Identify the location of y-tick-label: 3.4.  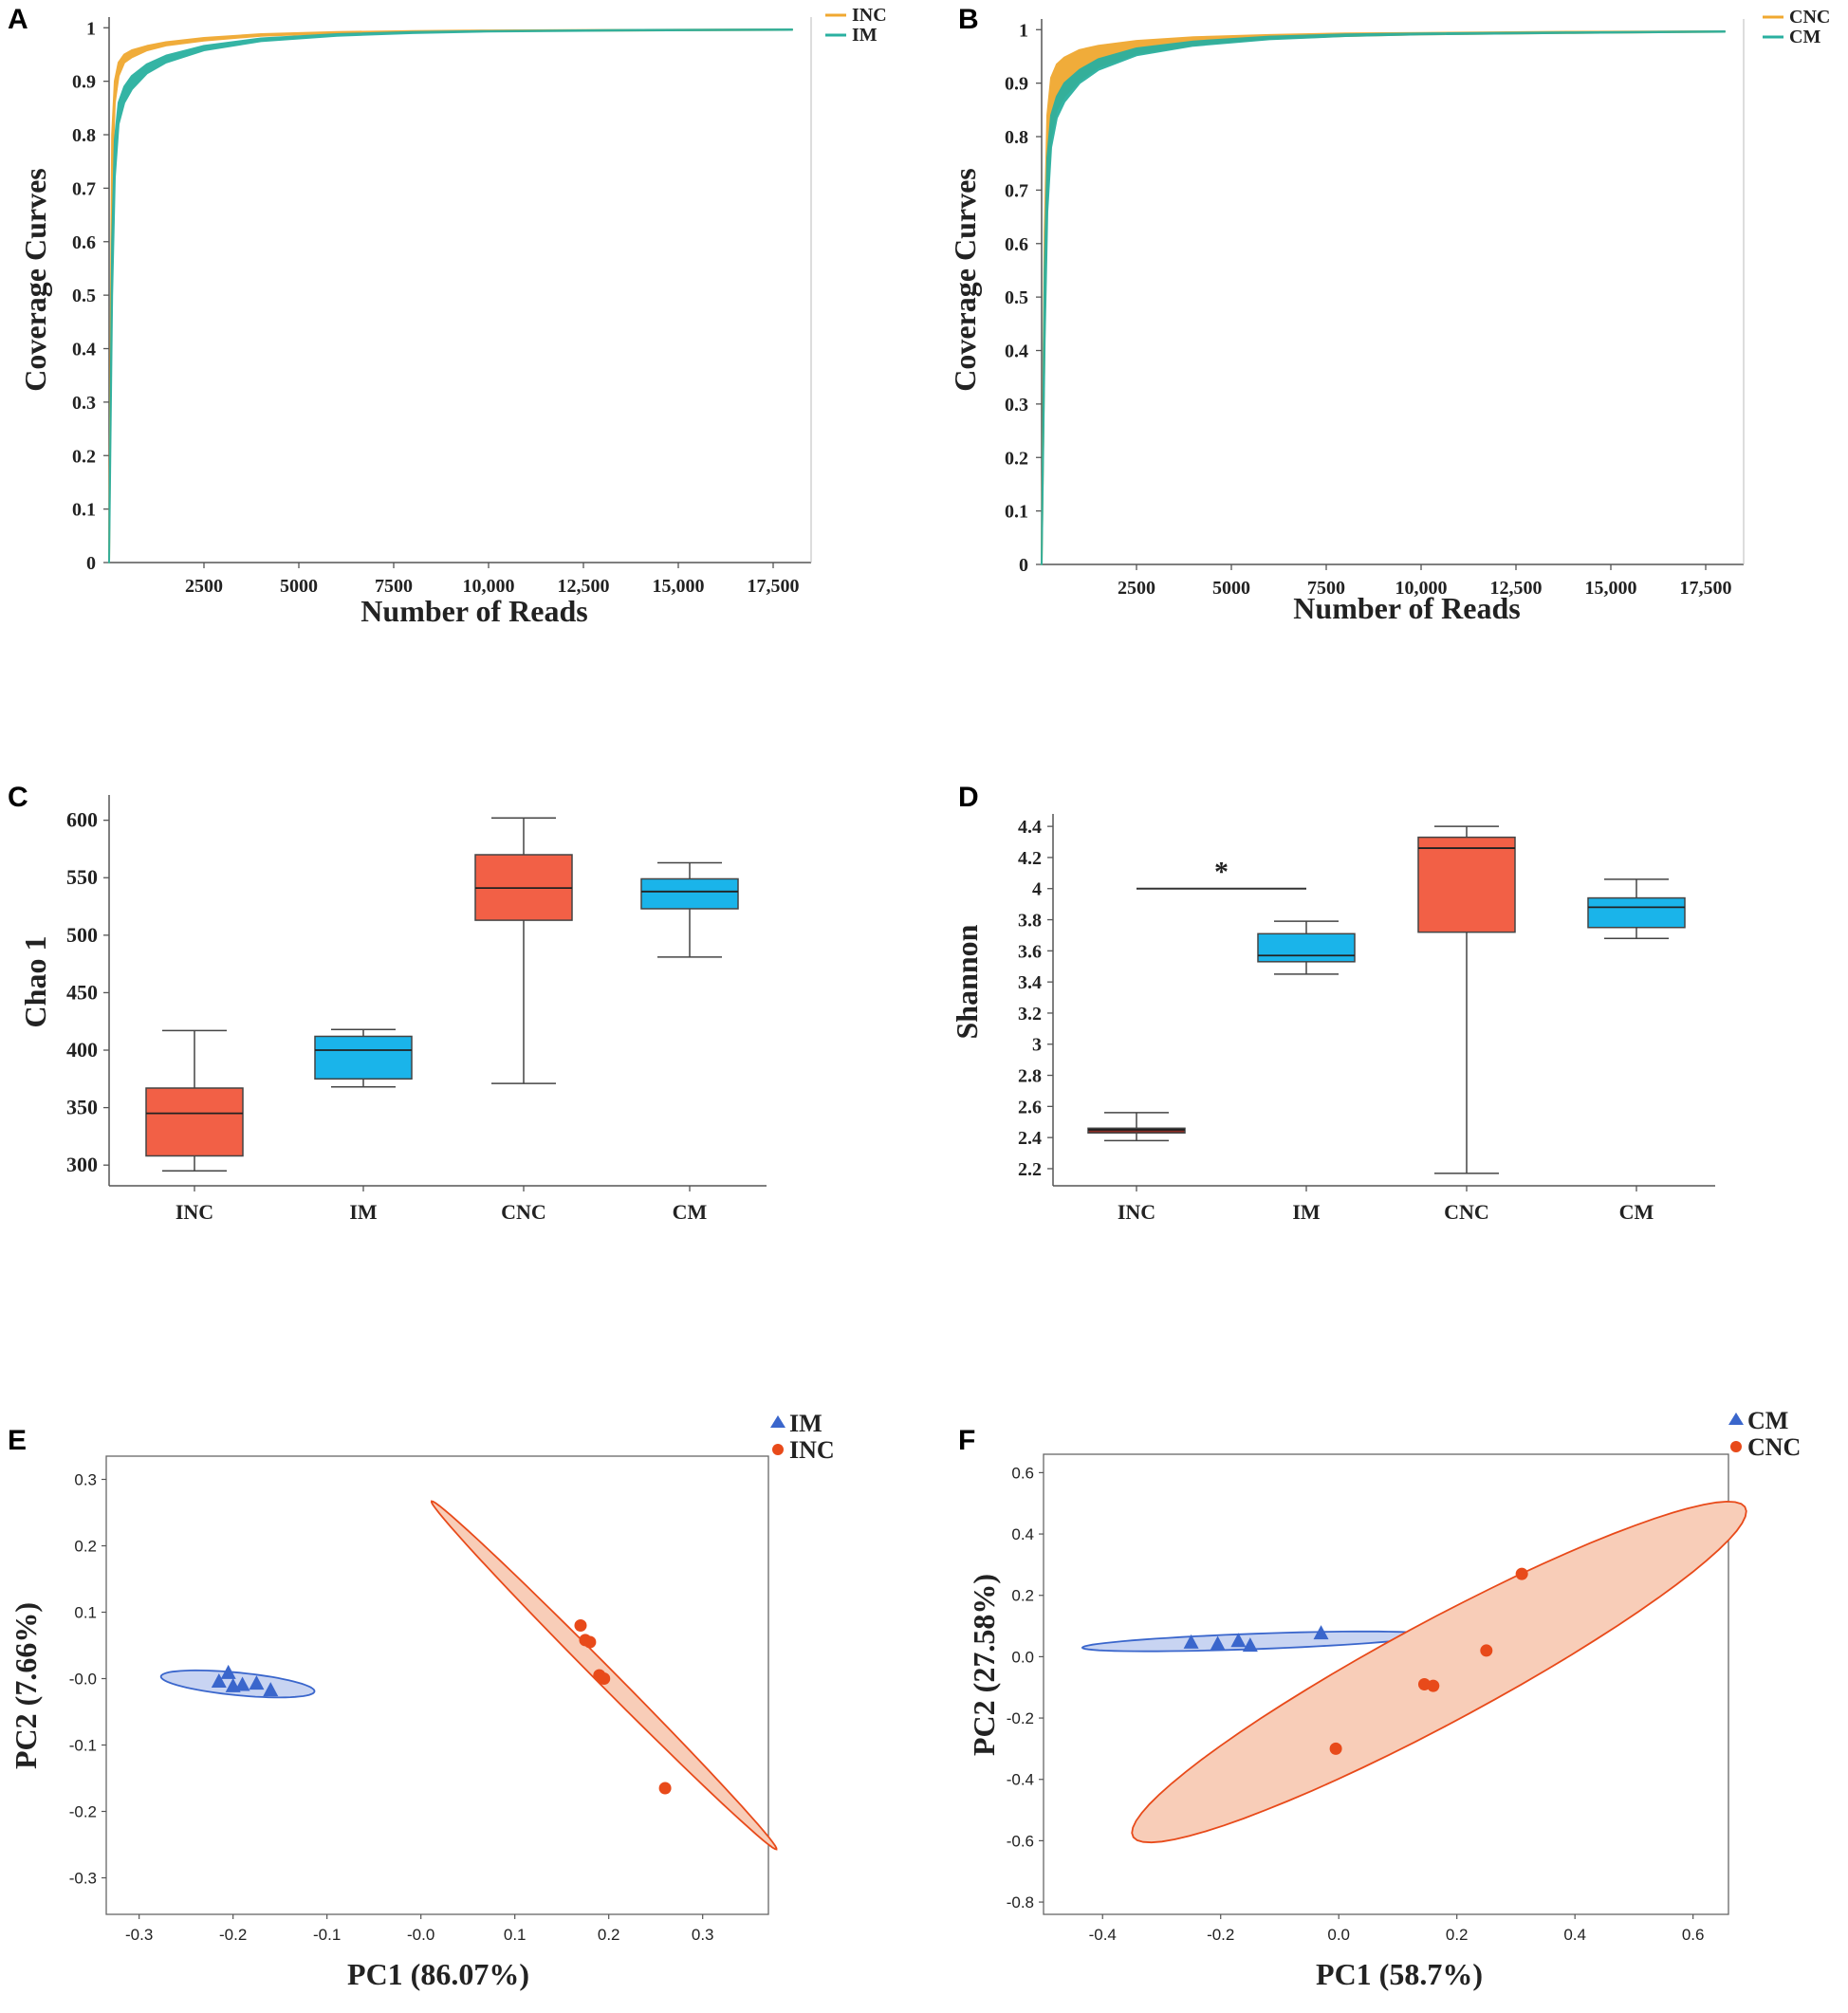
(1030, 982).